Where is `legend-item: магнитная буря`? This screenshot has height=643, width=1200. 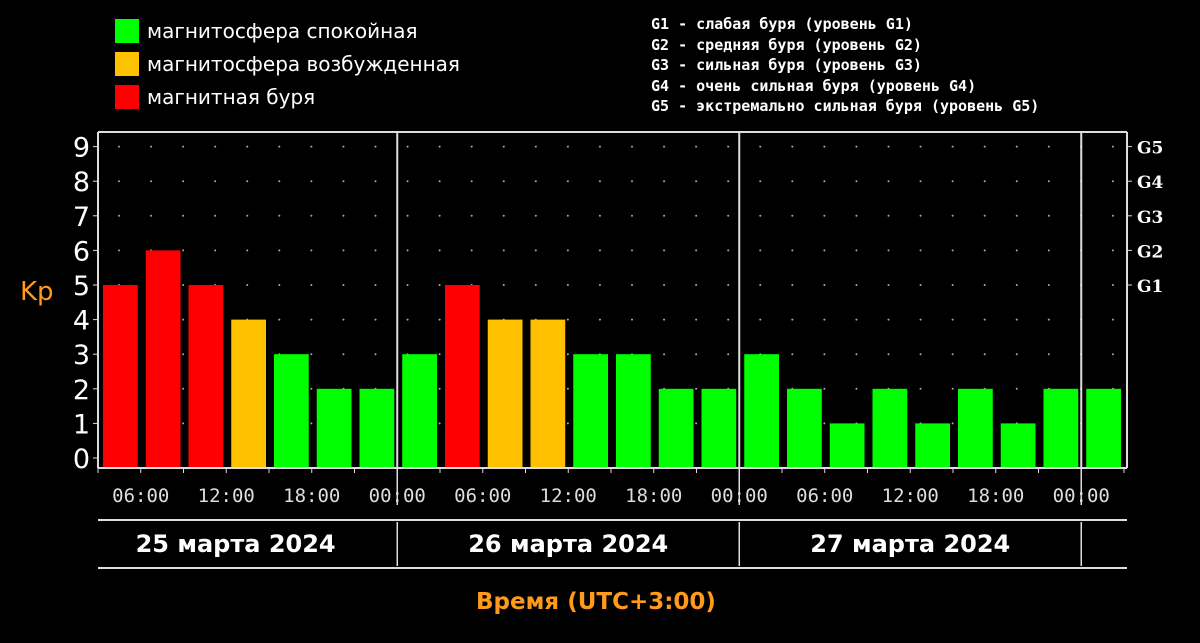 legend-item: магнитная буря is located at coordinates (287, 96).